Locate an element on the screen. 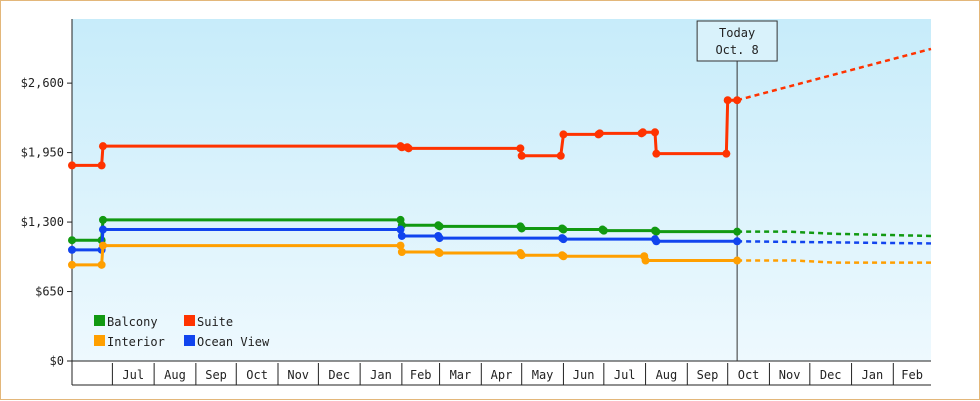 This screenshot has height=401, width=980. legend-swatch-ocean-view is located at coordinates (189, 340).